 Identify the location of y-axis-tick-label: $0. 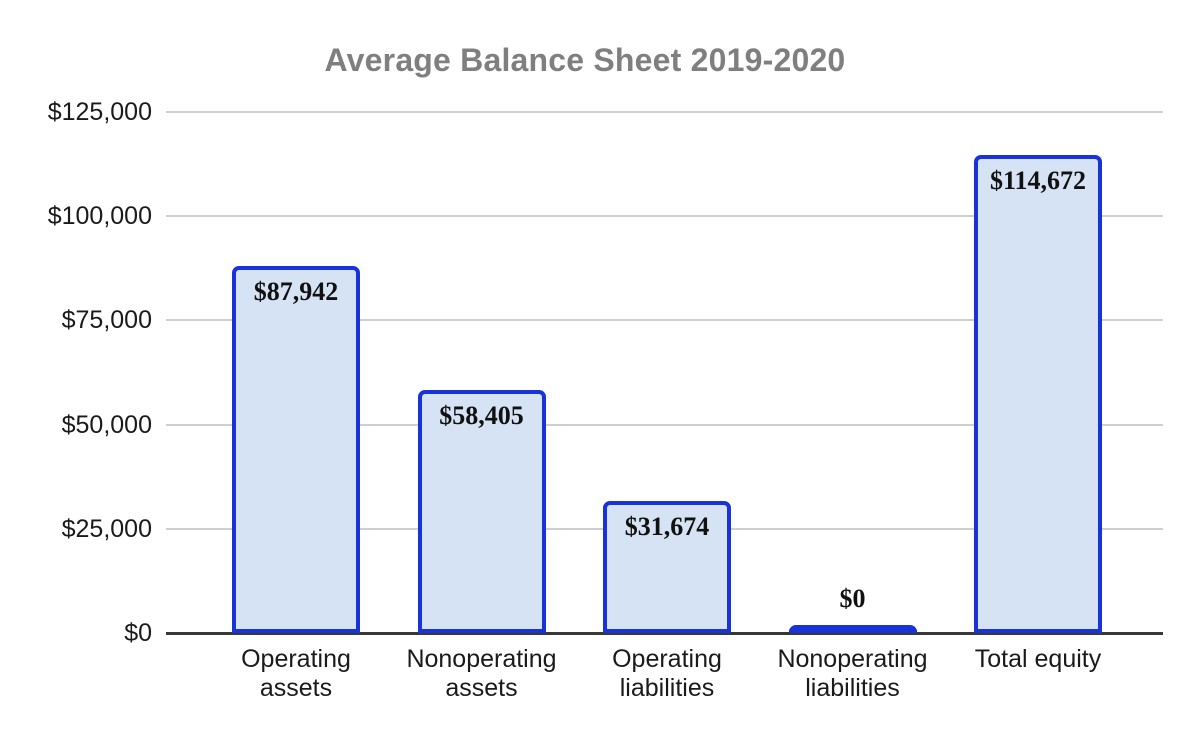
(138, 633).